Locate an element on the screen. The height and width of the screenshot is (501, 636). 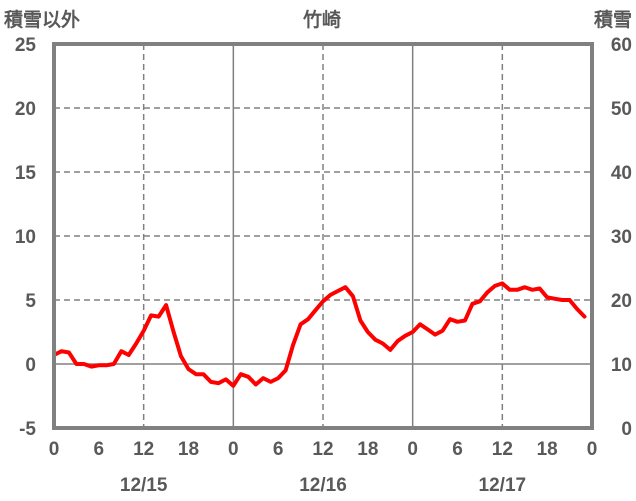
y-left-tick-label: 25 is located at coordinates (26, 45).